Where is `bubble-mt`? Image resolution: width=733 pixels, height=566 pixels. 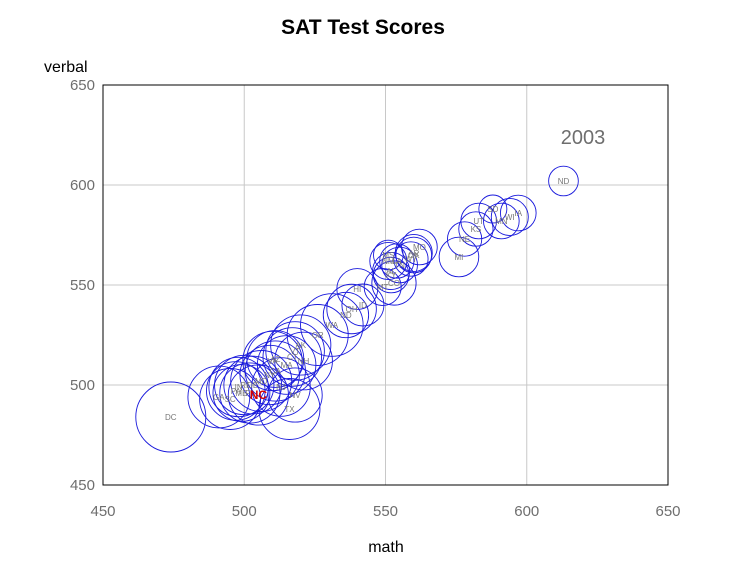 bubble-mt is located at coordinates (382, 287).